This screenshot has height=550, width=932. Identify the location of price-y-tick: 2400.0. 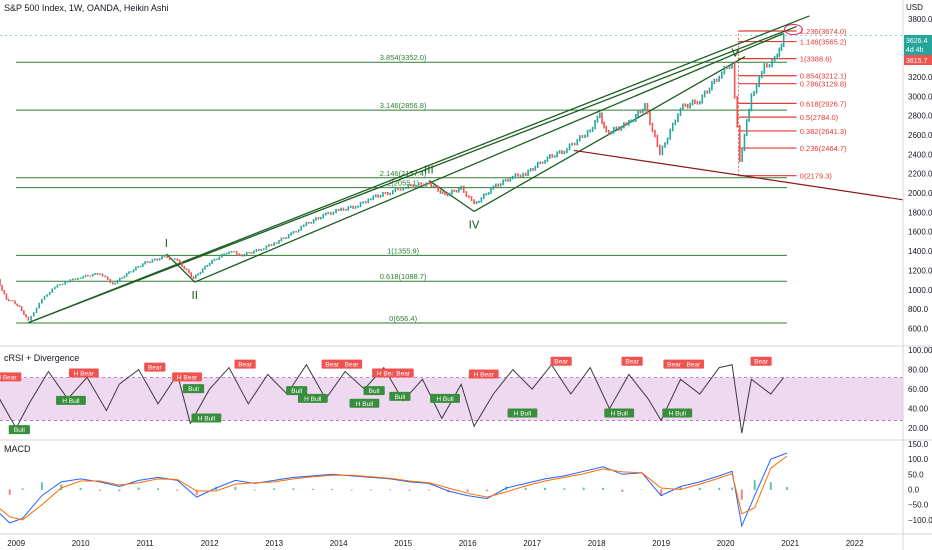
(920, 154).